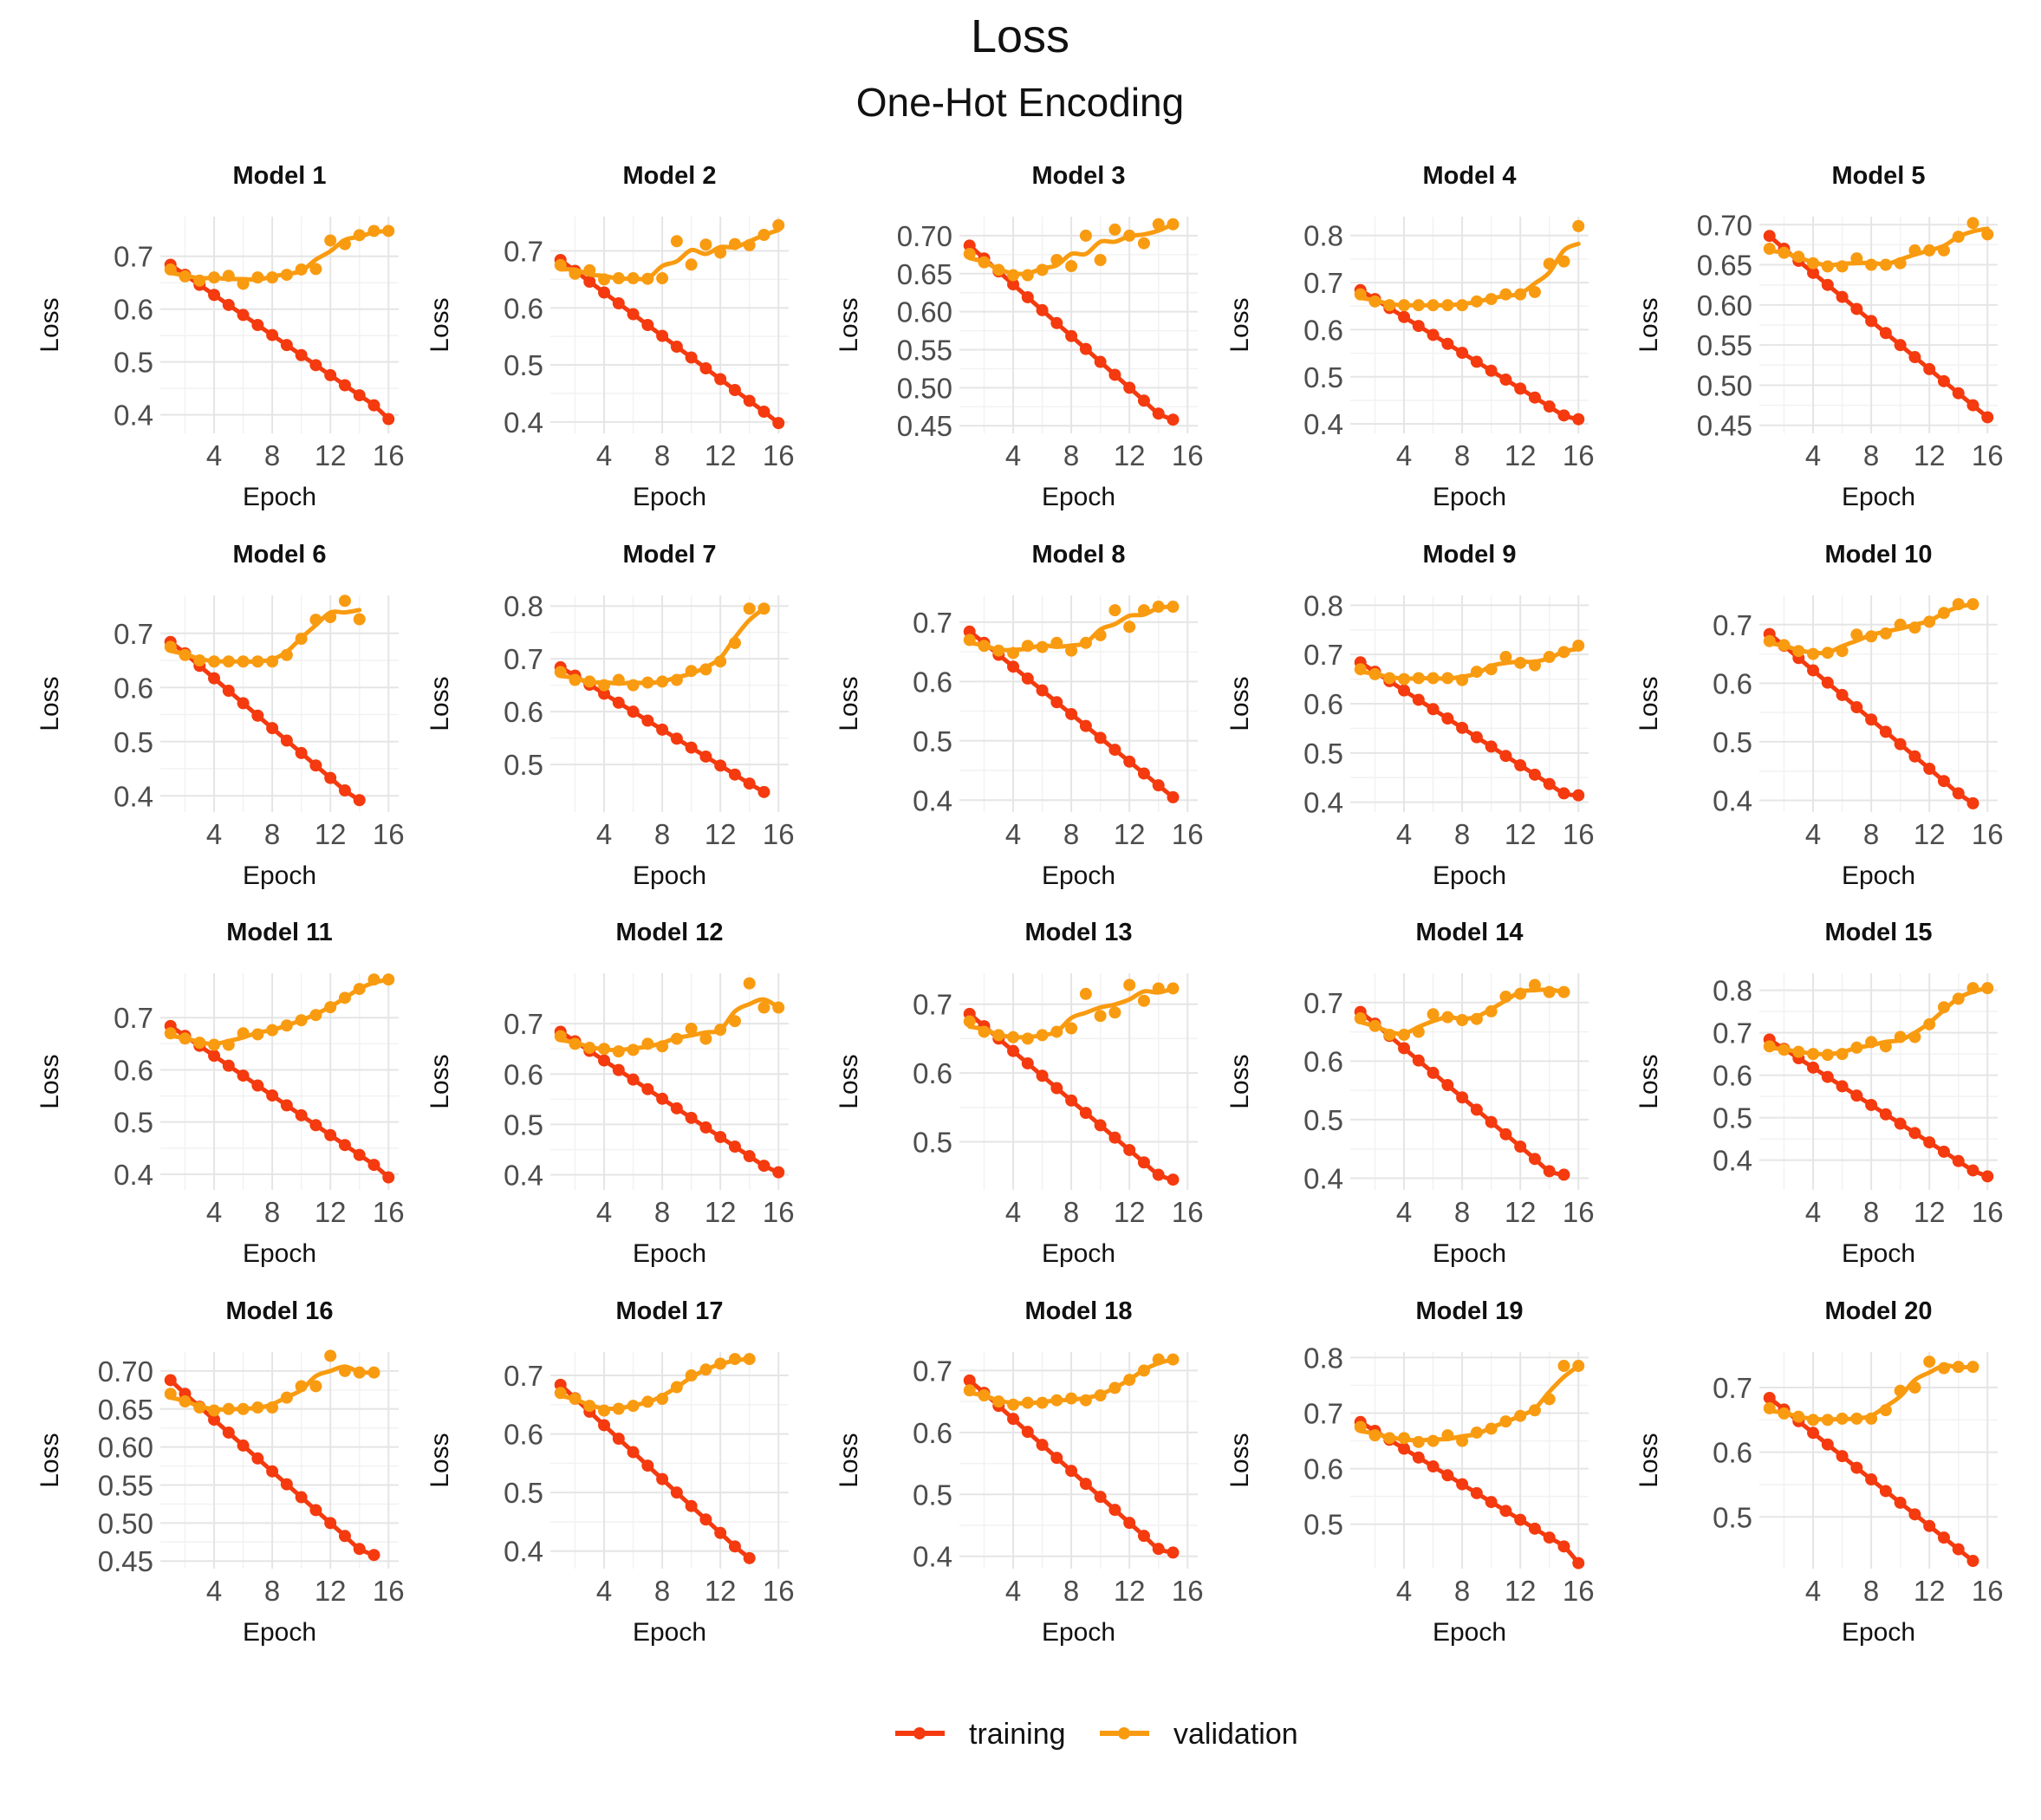 The width and height of the screenshot is (2041, 1820). What do you see at coordinates (1819, 1093) in the screenshot?
I see `panel-model-15: 4 8 12 16 0.4 0.5 0.6 0.7 0.8 Model 15 Epoch Loss` at bounding box center [1819, 1093].